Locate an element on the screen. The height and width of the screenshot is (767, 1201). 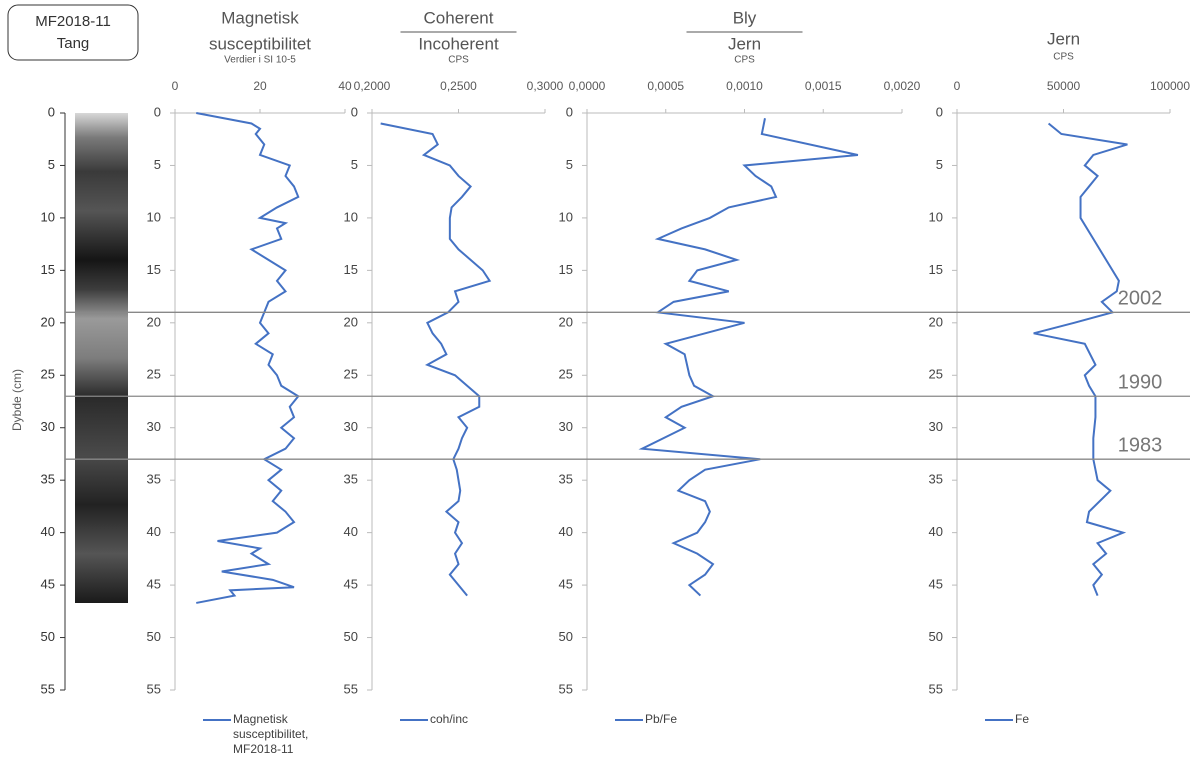
panel-subtitle: Verdier i SI 10-5 is located at coordinates (260, 60).